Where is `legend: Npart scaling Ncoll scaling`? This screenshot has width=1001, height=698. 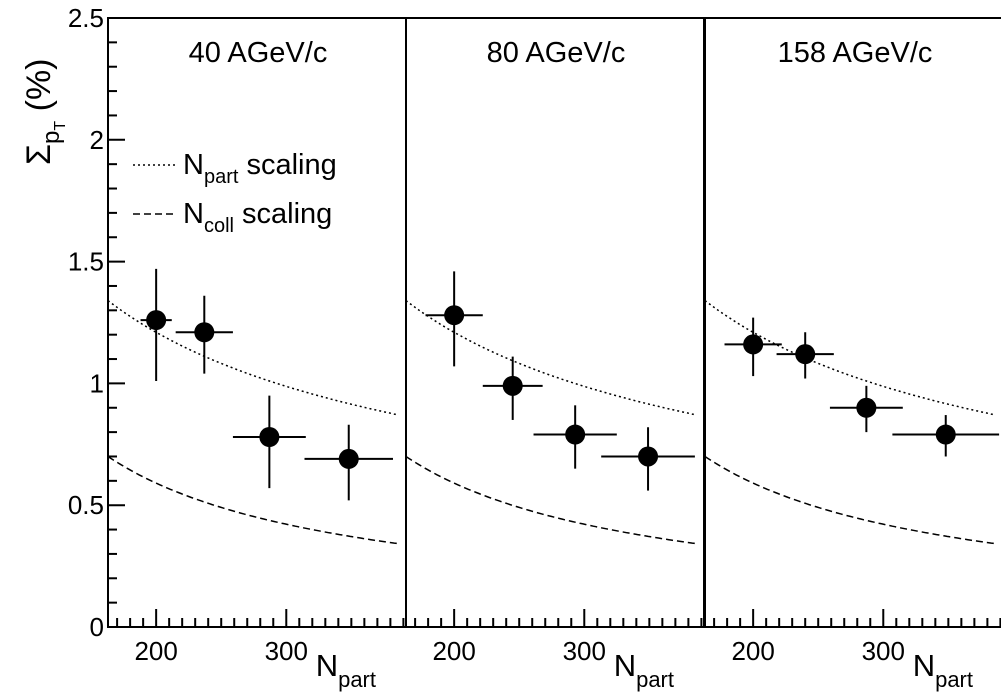
legend: Npart scaling Ncoll scaling is located at coordinates (235, 193).